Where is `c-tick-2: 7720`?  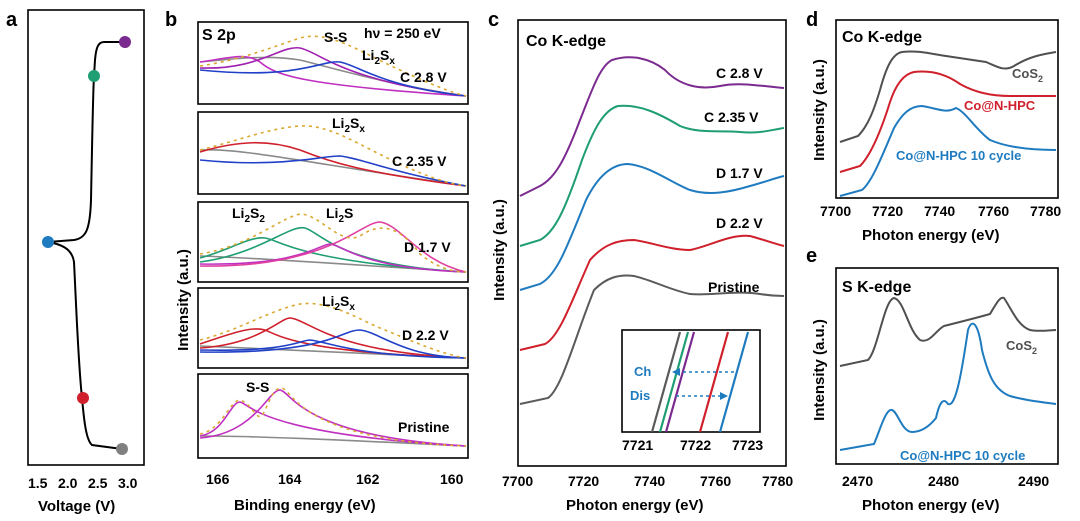
c-tick-2: 7720 is located at coordinates (583, 481).